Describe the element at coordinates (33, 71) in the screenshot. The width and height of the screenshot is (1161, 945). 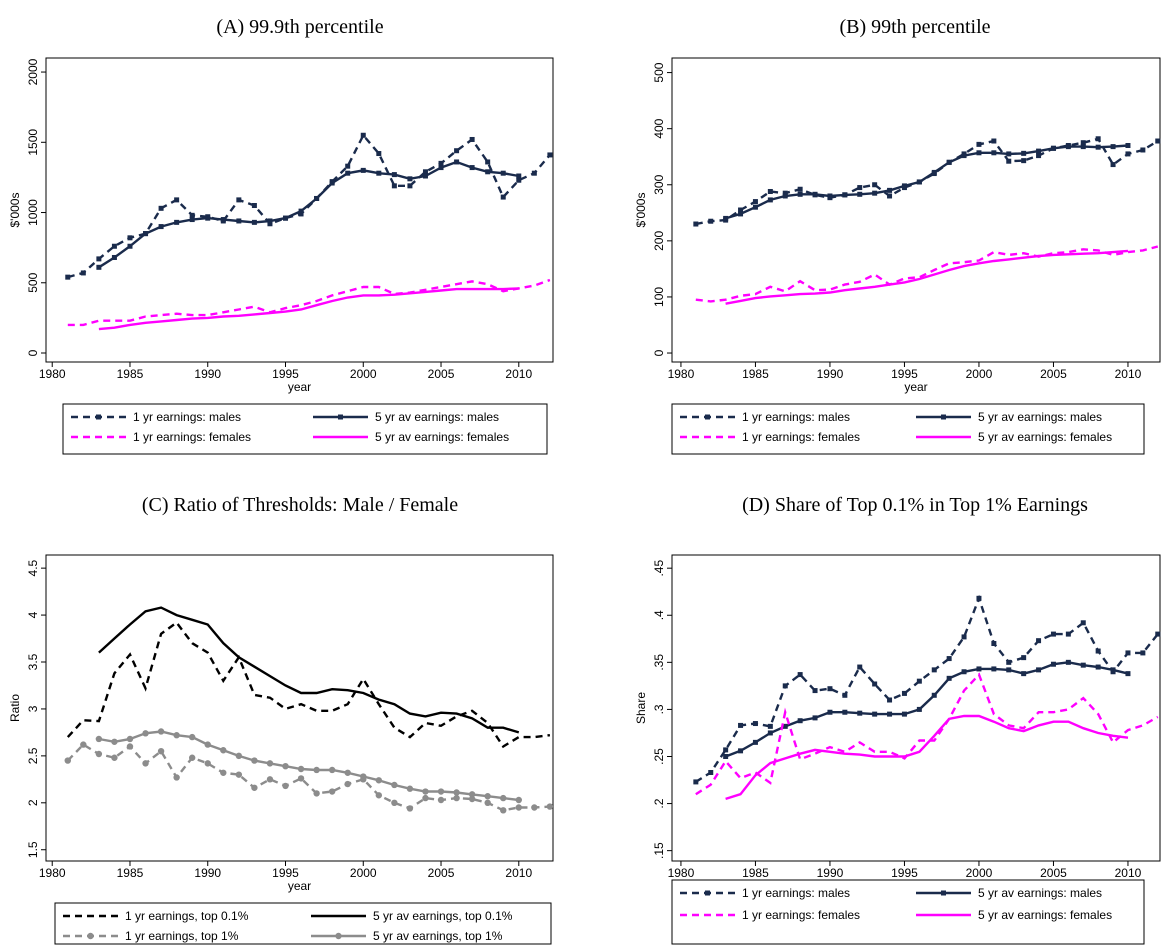
I see `y-tick-label: 2000` at that location.